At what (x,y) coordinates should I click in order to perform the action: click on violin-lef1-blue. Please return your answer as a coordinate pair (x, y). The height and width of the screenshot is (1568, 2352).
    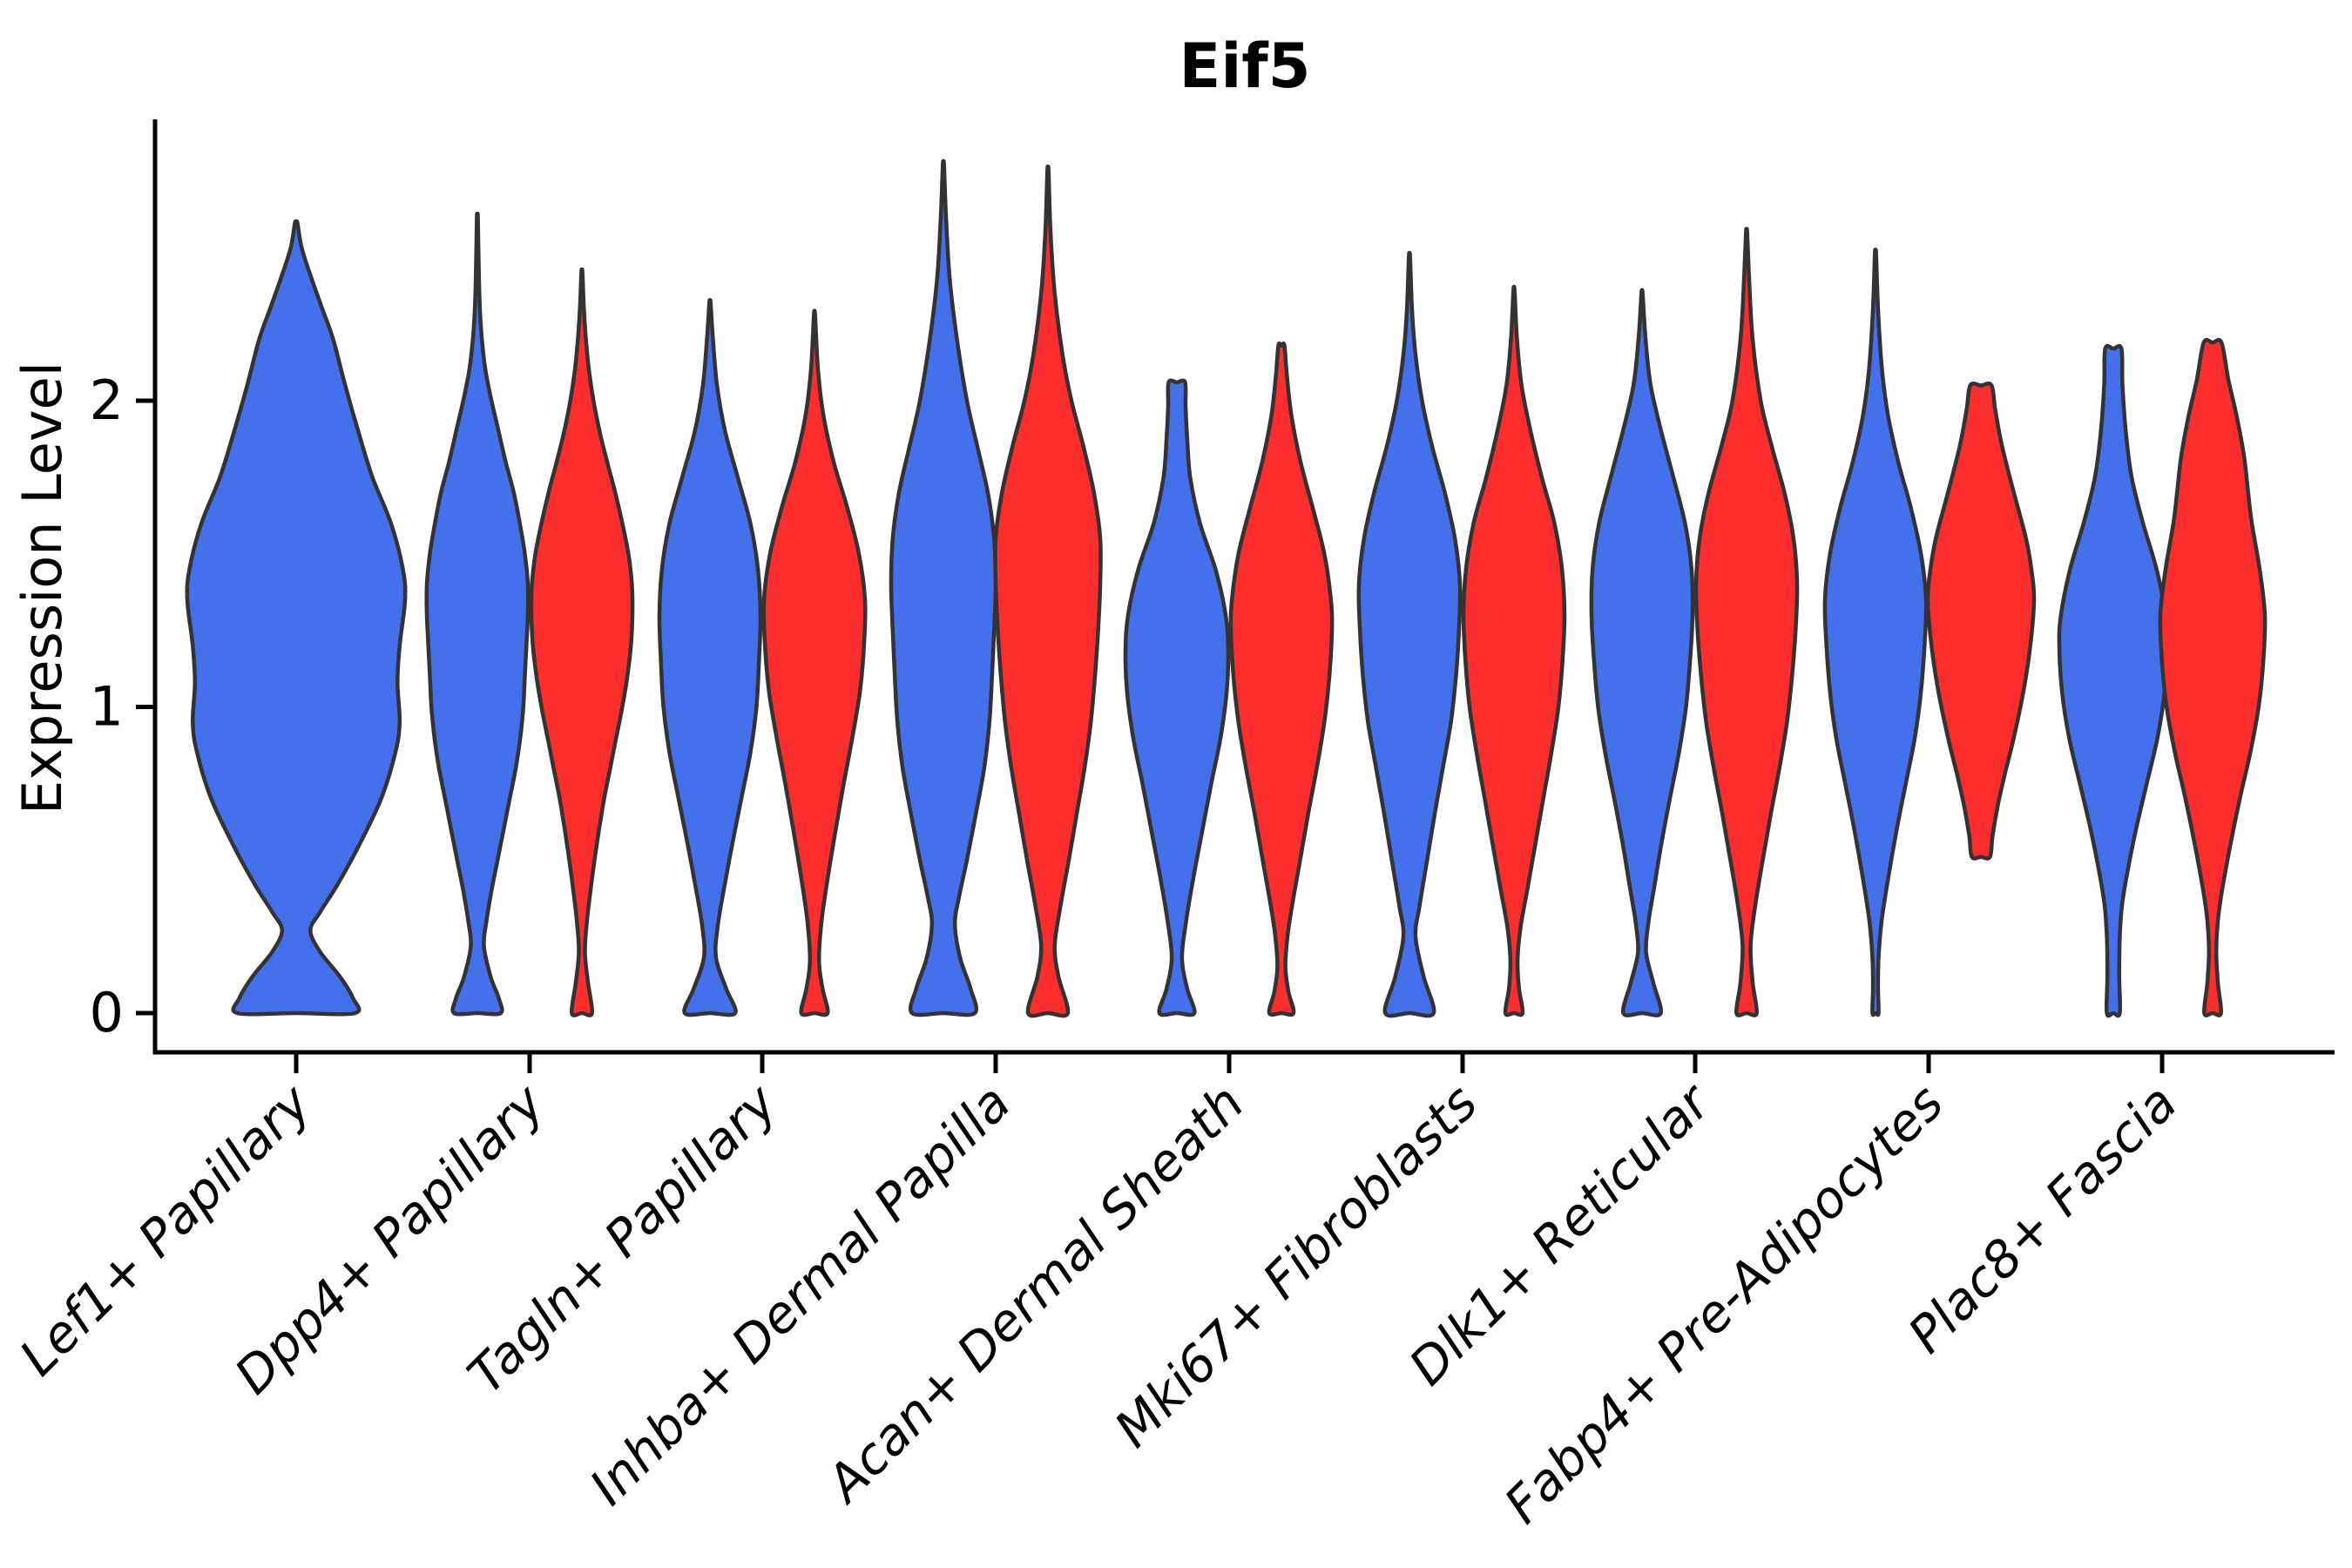
    Looking at the image, I should click on (297, 618).